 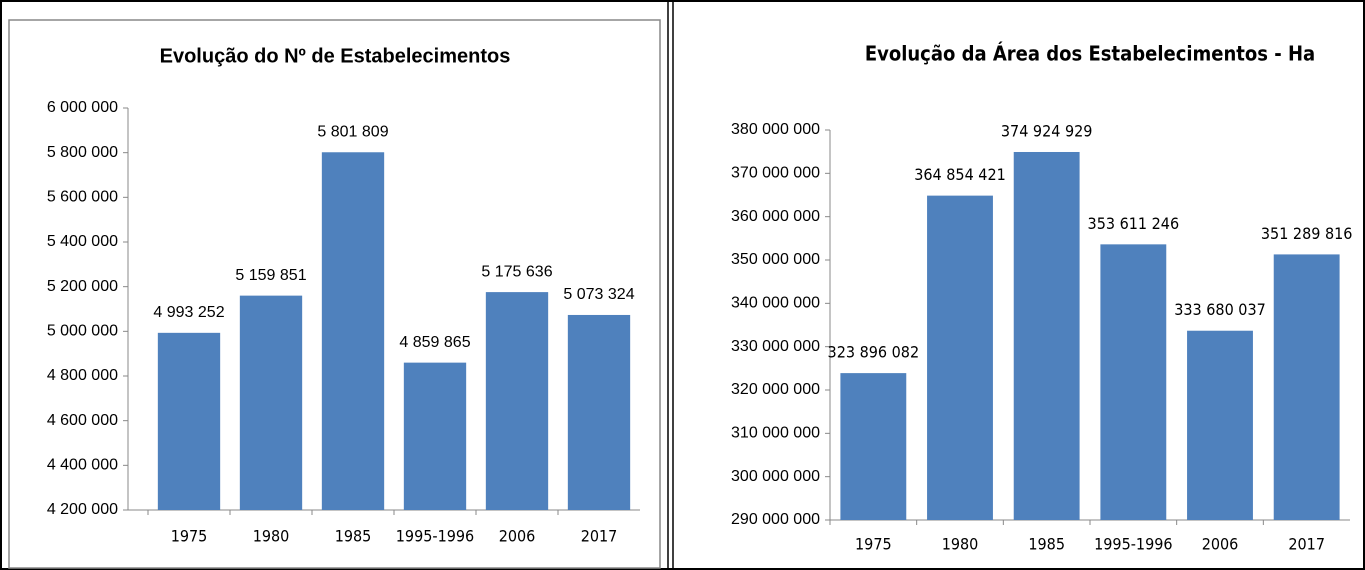 What do you see at coordinates (775, 389) in the screenshot?
I see `y-tick-label: 320 000 000` at bounding box center [775, 389].